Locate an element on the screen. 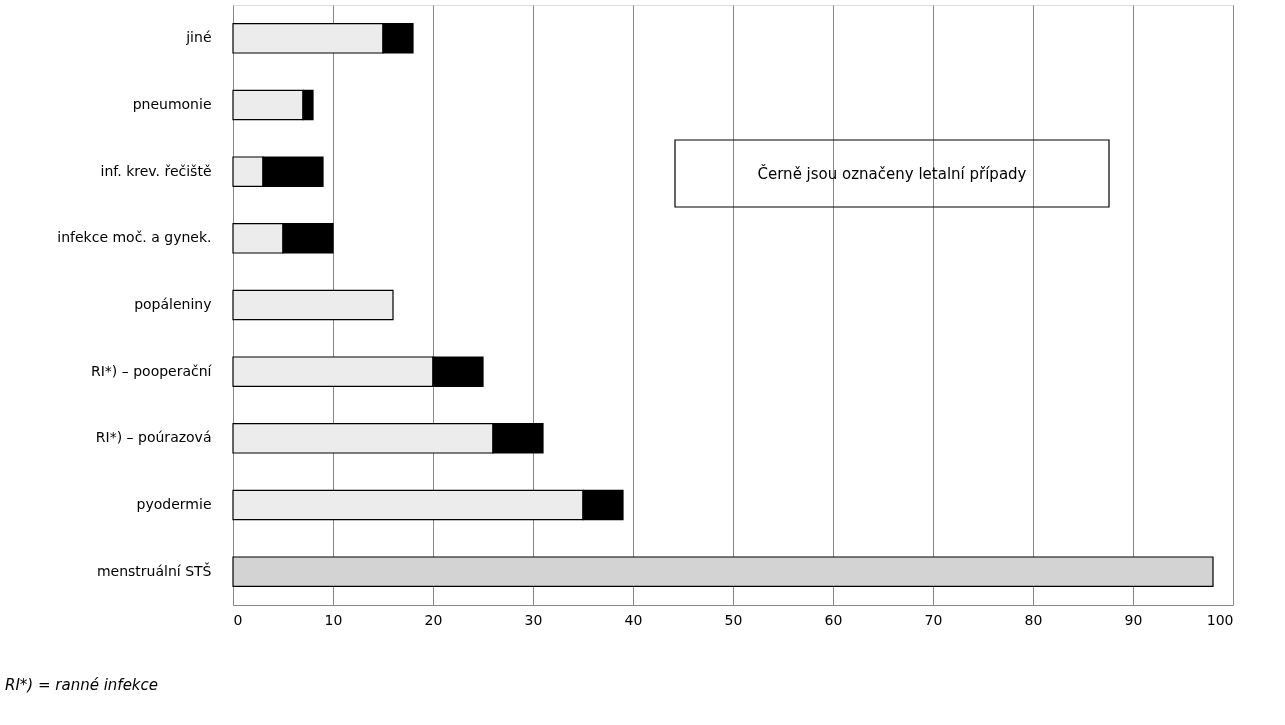 The height and width of the screenshot is (725, 1285). y-tick-label: menstruální STŠ is located at coordinates (154, 570).